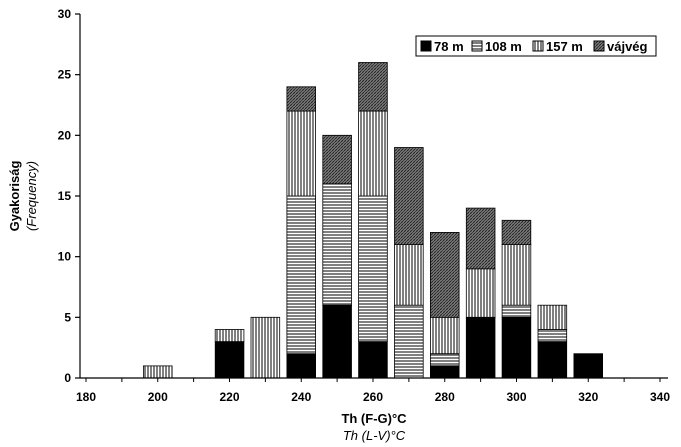 This screenshot has width=681, height=447. What do you see at coordinates (158, 397) in the screenshot?
I see `x-tick-label-200: 200` at bounding box center [158, 397].